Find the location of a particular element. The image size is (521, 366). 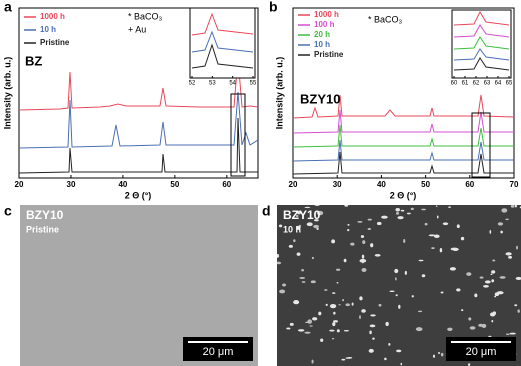

panel-label: c is located at coordinates (8, 211).